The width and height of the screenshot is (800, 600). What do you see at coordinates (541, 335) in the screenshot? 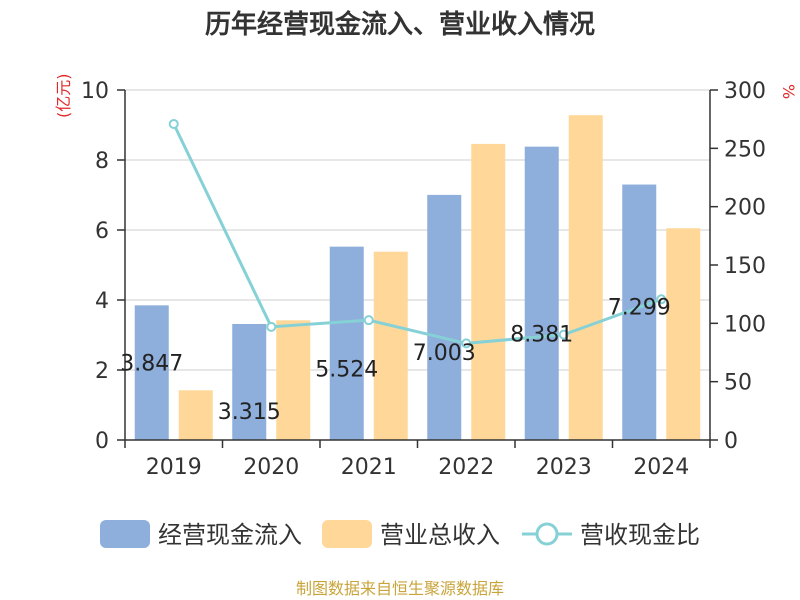
I see `data-label-cash-inflow: 8.381` at bounding box center [541, 335].